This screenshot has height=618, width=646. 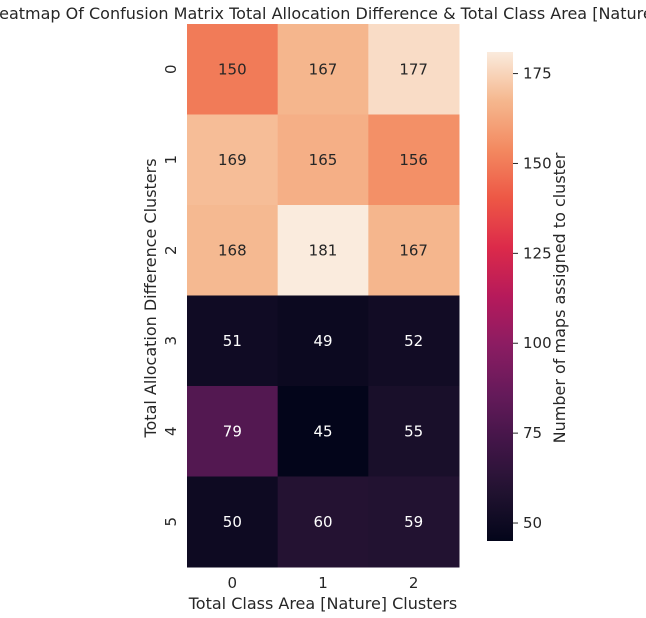 I want to click on y-tick-label: 5, so click(x=171, y=522).